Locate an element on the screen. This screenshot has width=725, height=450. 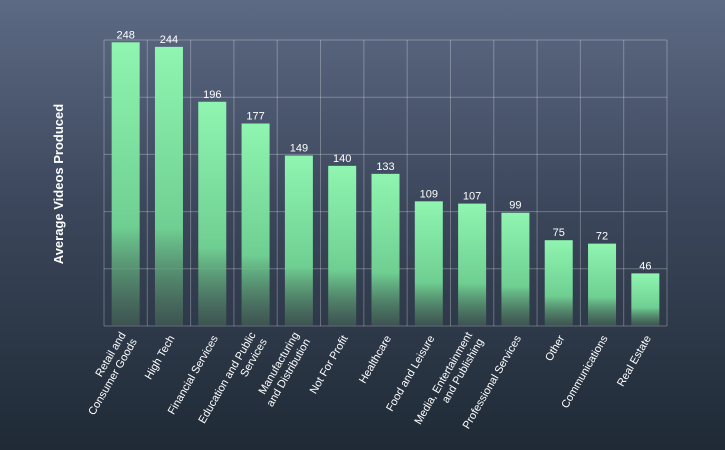
bar-value-label: 109 is located at coordinates (429, 194).